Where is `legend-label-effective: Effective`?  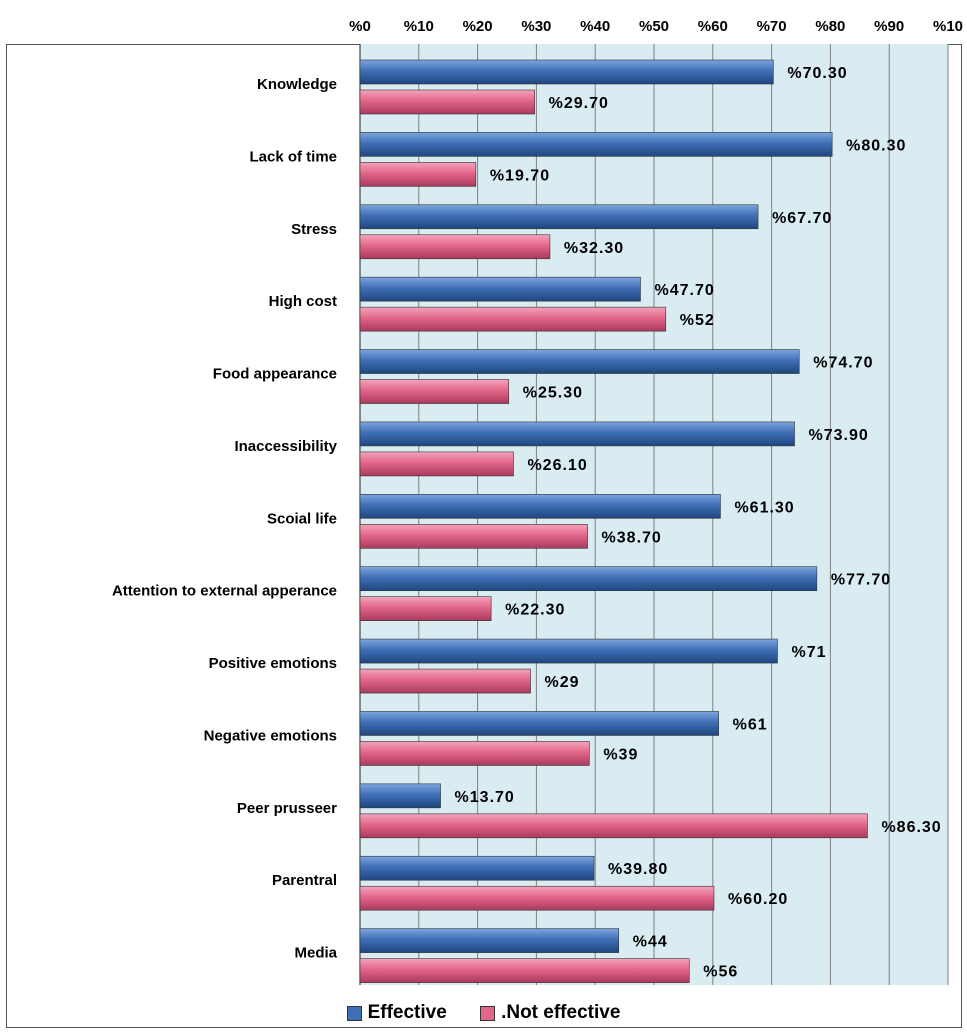
legend-label-effective: Effective is located at coordinates (407, 1012).